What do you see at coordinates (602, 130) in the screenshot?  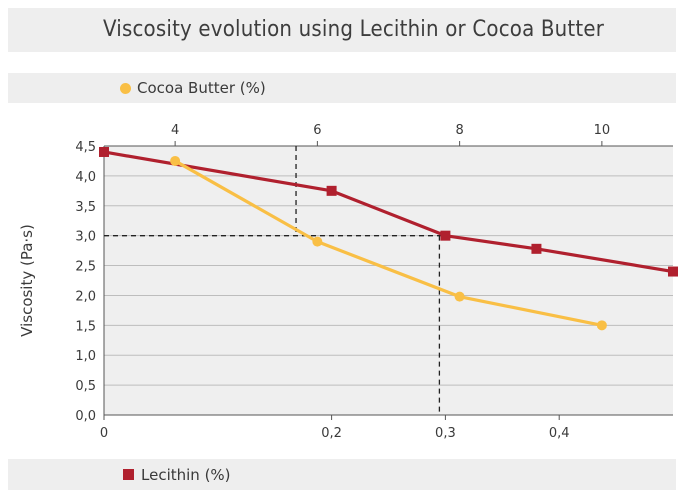 I see `x-top-tick-label: 10` at bounding box center [602, 130].